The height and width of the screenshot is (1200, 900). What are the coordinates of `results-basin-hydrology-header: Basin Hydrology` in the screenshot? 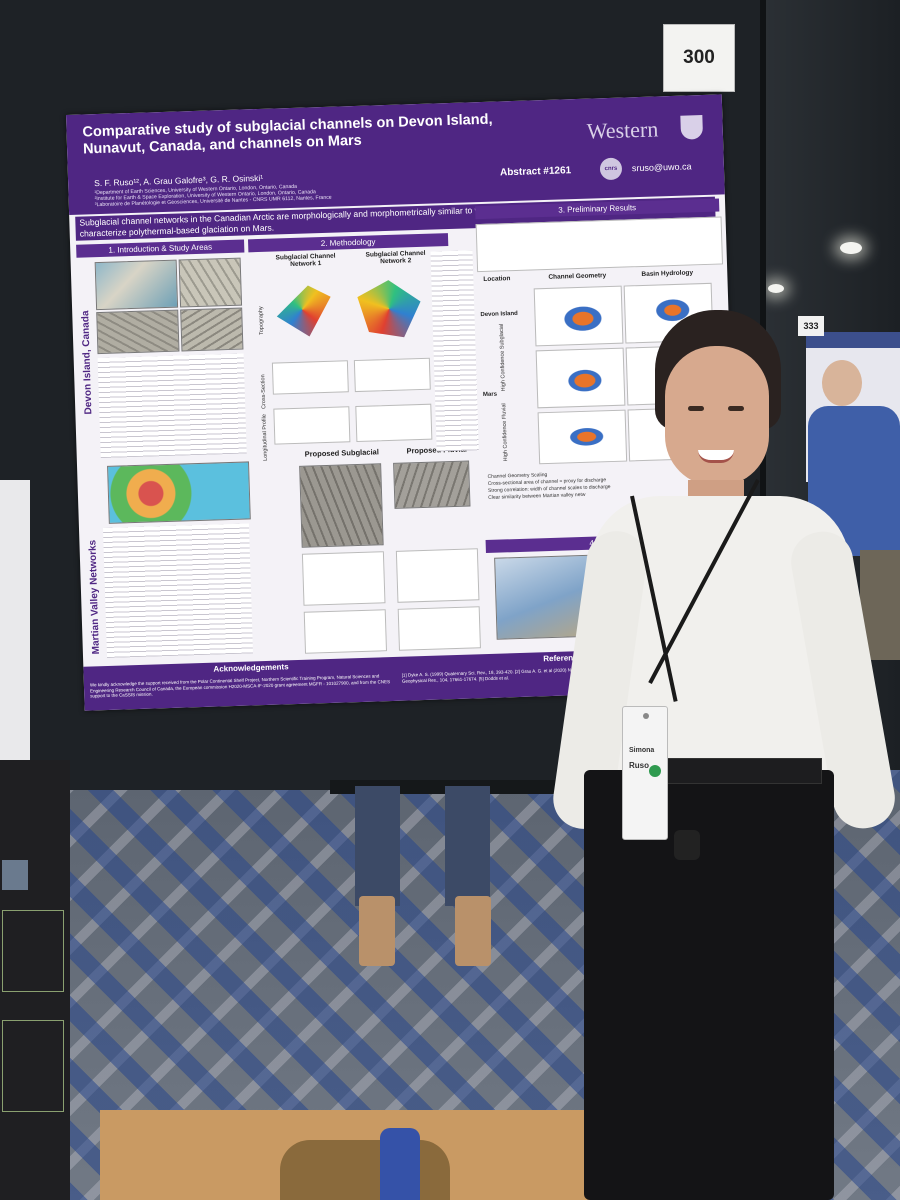 It's located at (667, 274).